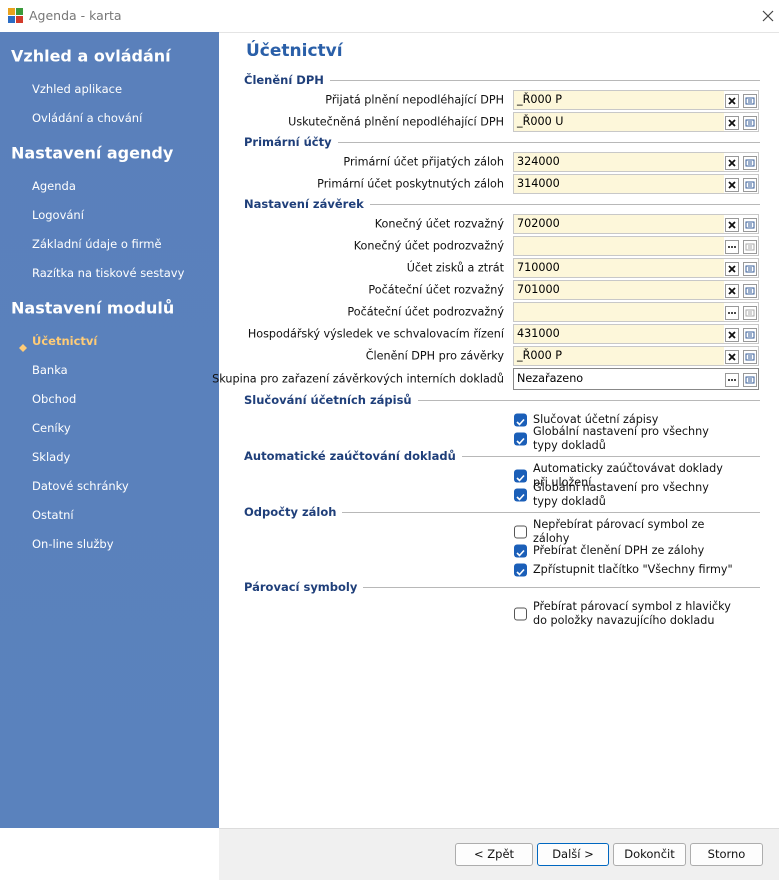  Describe the element at coordinates (108, 273) in the screenshot. I see `sidebar-item: Razítka na tiskové sestavy` at that location.